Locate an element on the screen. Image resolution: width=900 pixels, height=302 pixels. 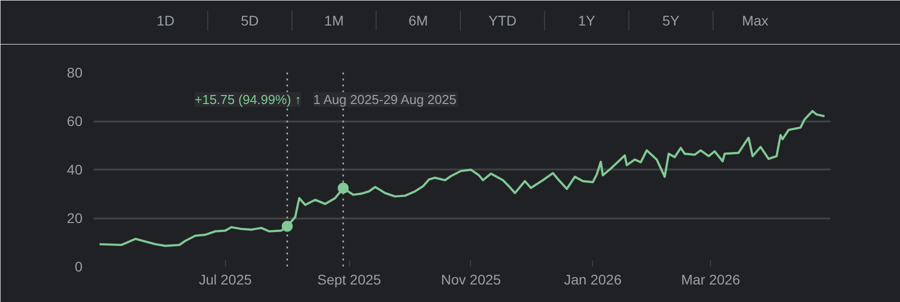
x-tick-label: Jan 2026 is located at coordinates (593, 280).